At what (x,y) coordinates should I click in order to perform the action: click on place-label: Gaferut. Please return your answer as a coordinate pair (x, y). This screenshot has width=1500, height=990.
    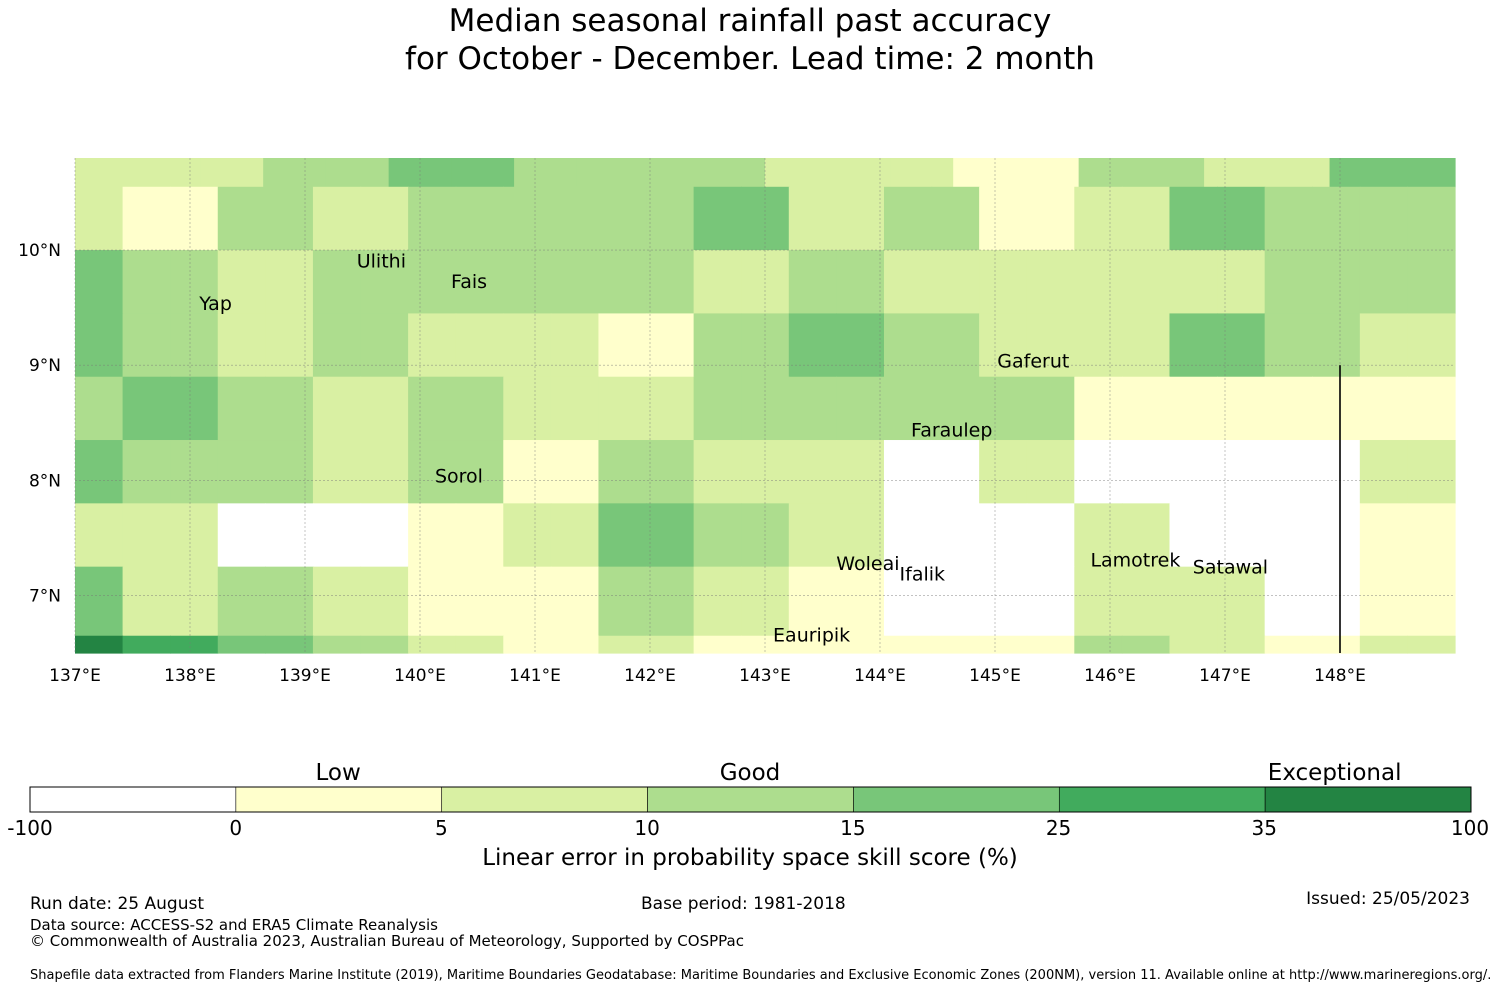
    Looking at the image, I should click on (1033, 362).